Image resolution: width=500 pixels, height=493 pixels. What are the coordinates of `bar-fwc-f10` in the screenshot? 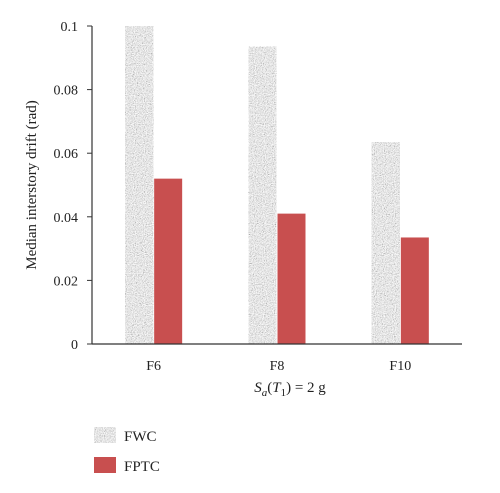 It's located at (385, 243).